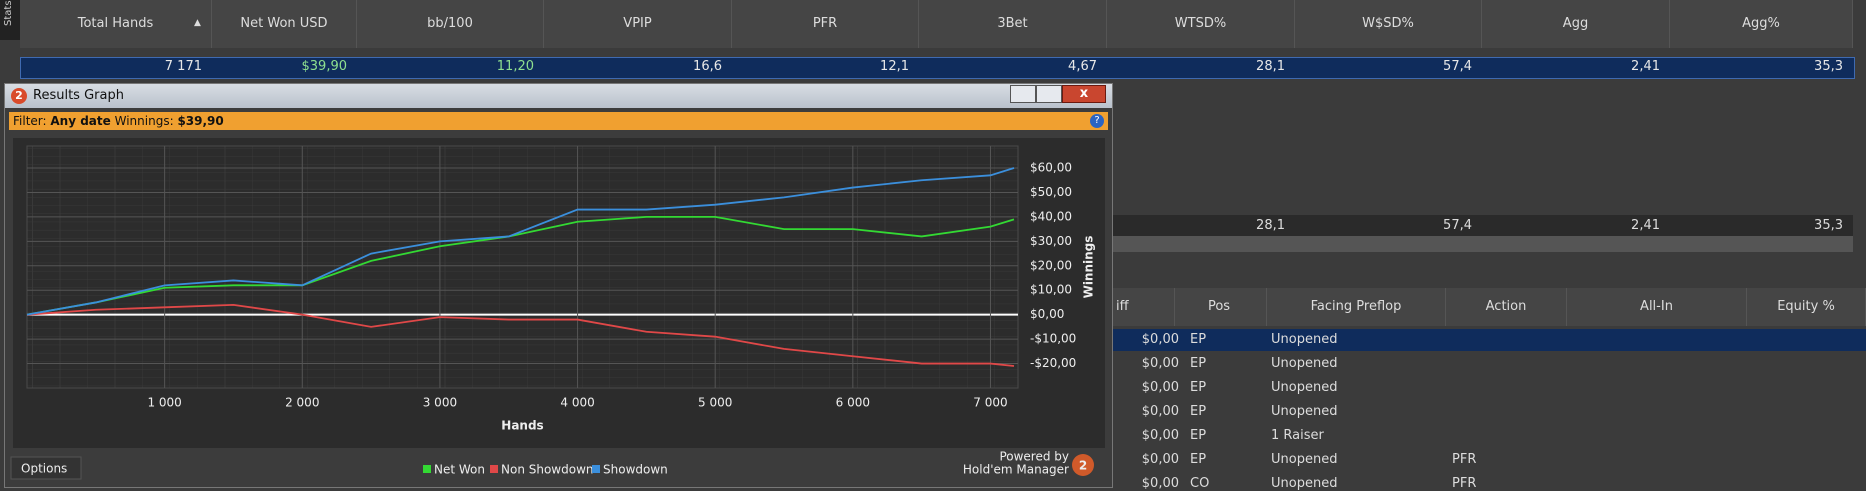 This screenshot has height=491, width=1866. I want to click on brand: Hold'em Manager, so click(1016, 470).